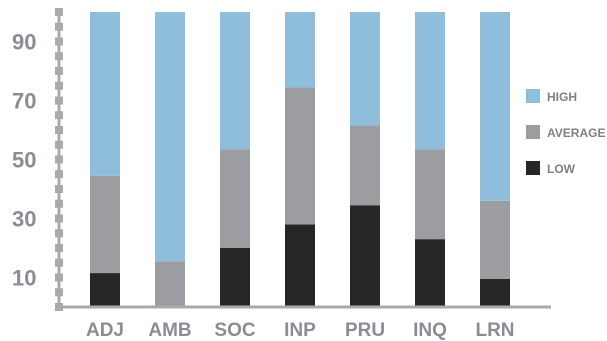 This screenshot has width=607, height=341. Describe the element at coordinates (235, 81) in the screenshot. I see `bar-soc-high` at that location.